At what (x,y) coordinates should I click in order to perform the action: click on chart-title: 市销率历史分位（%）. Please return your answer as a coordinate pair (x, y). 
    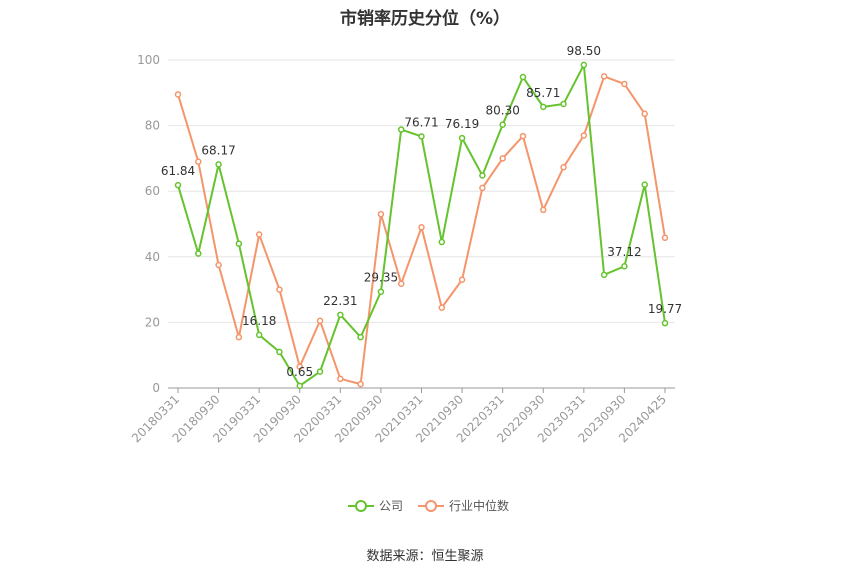
    Looking at the image, I should click on (425, 19).